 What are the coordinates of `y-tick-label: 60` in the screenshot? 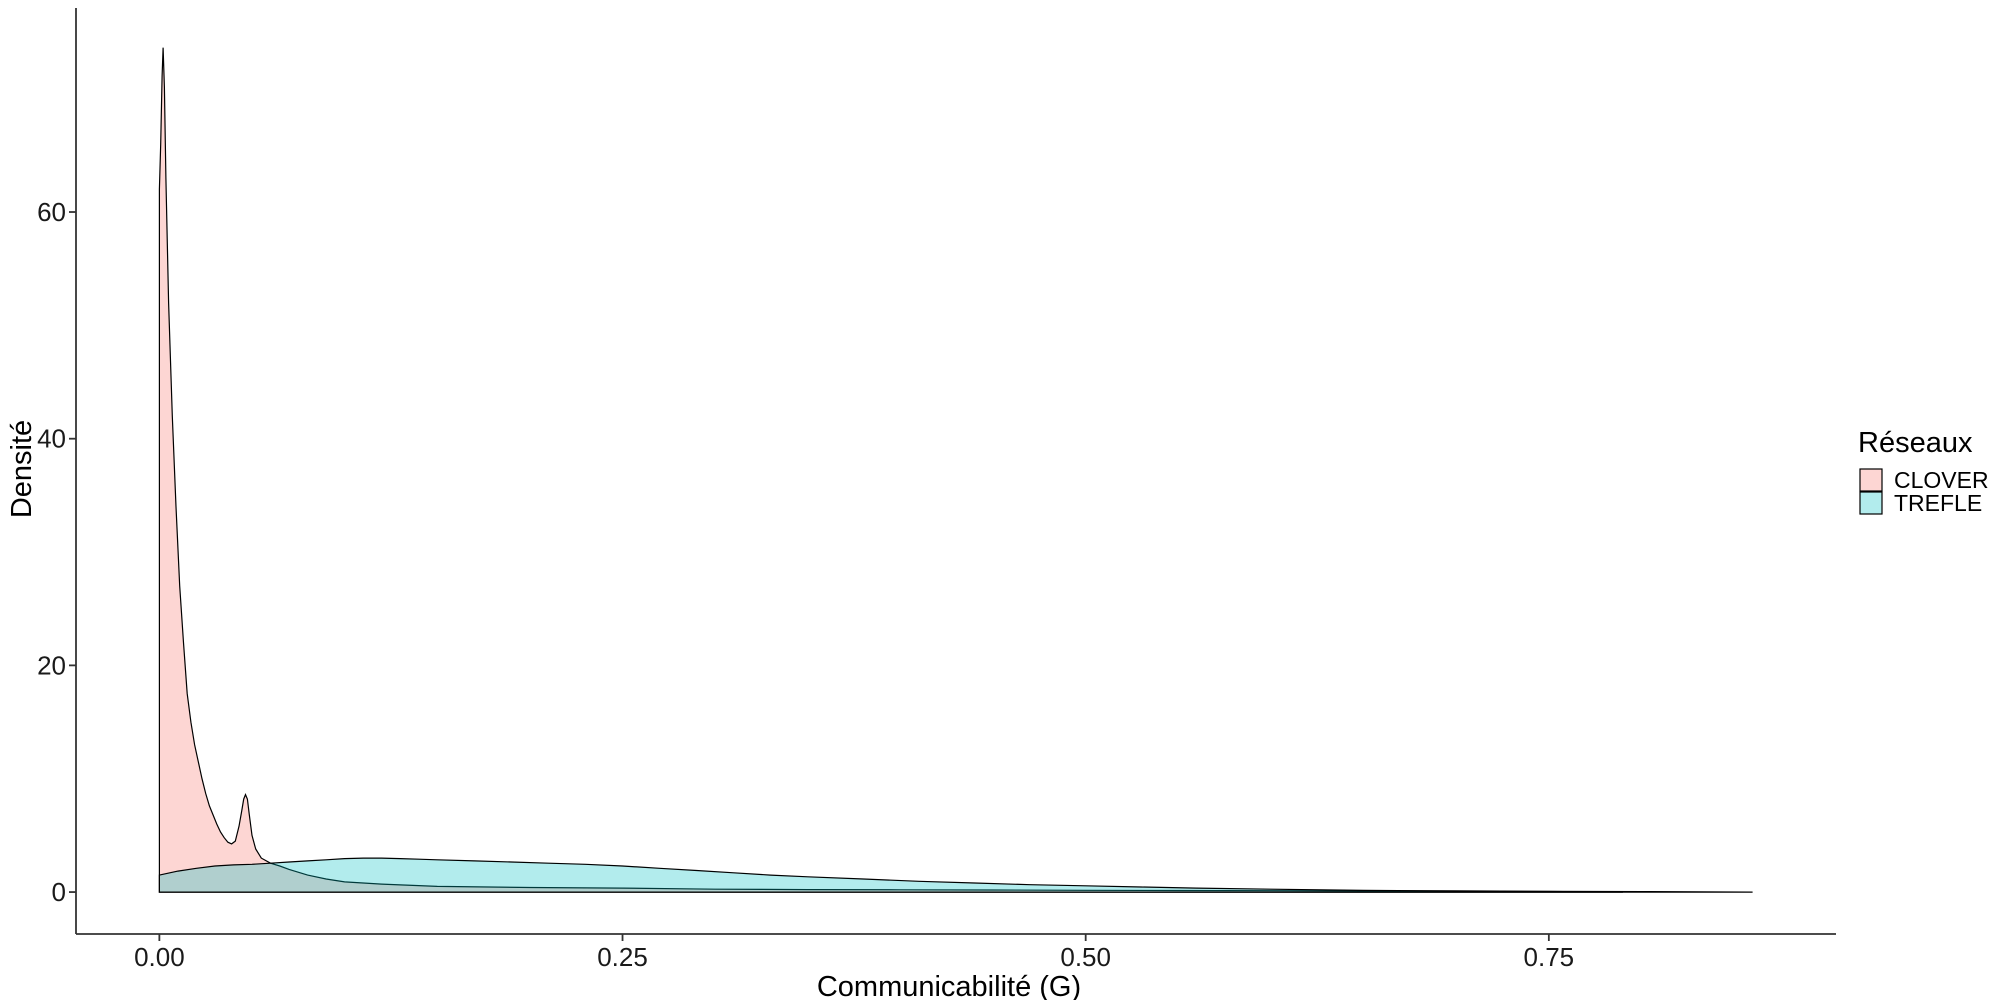 It's located at (51, 212).